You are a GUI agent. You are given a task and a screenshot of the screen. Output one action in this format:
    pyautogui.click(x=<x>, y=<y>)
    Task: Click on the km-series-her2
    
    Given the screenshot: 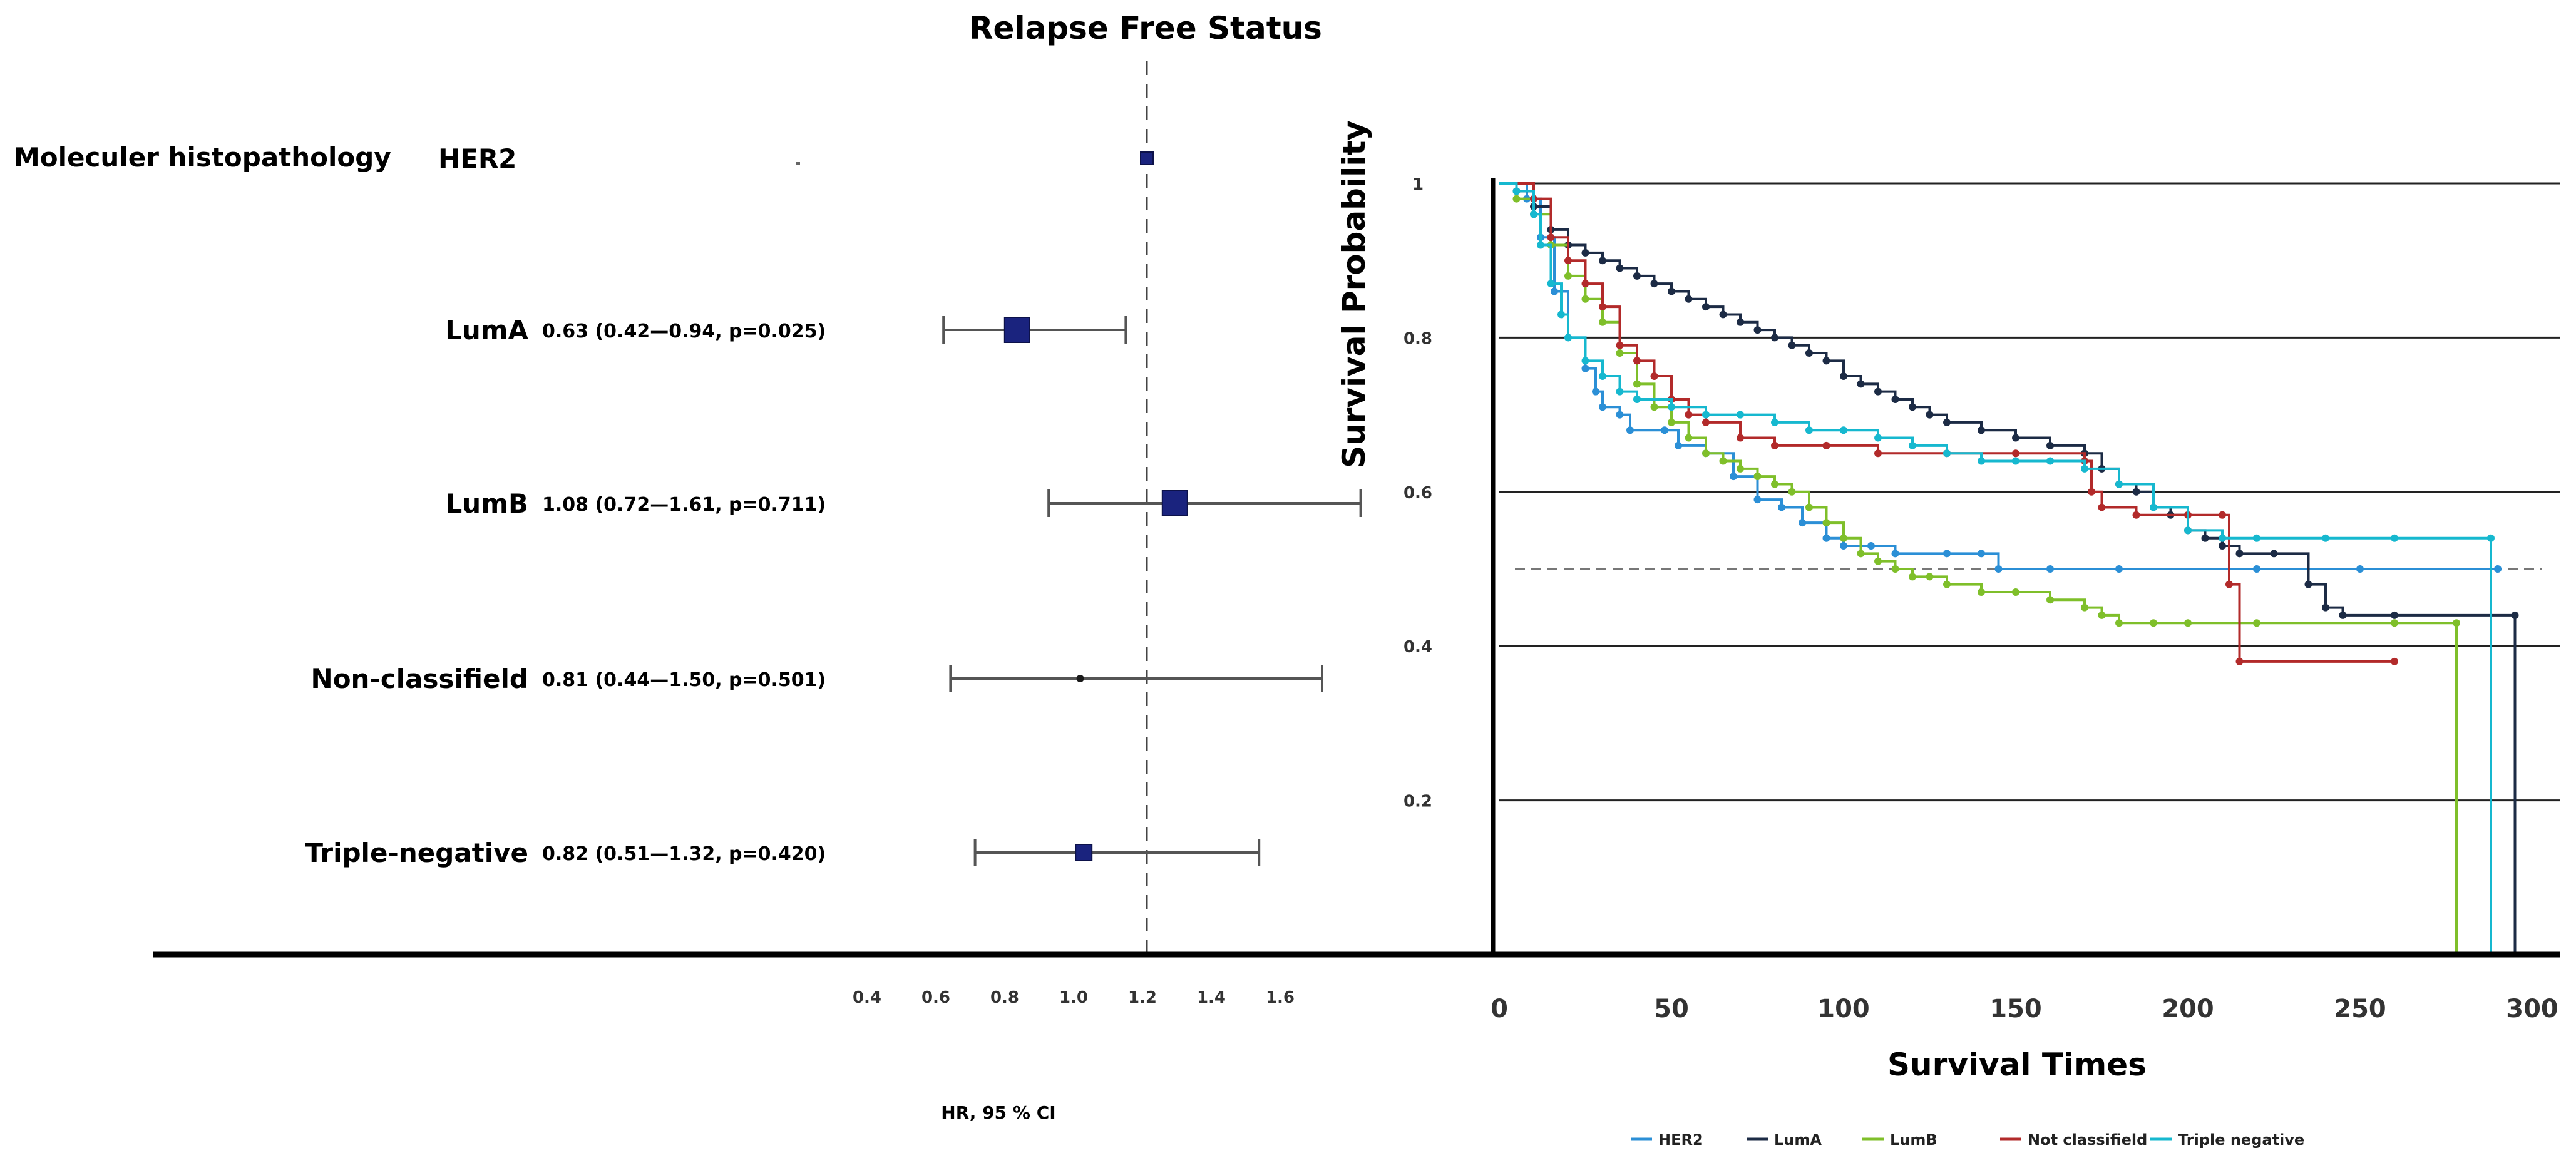 What is the action you would take?
    pyautogui.click(x=2000, y=378)
    